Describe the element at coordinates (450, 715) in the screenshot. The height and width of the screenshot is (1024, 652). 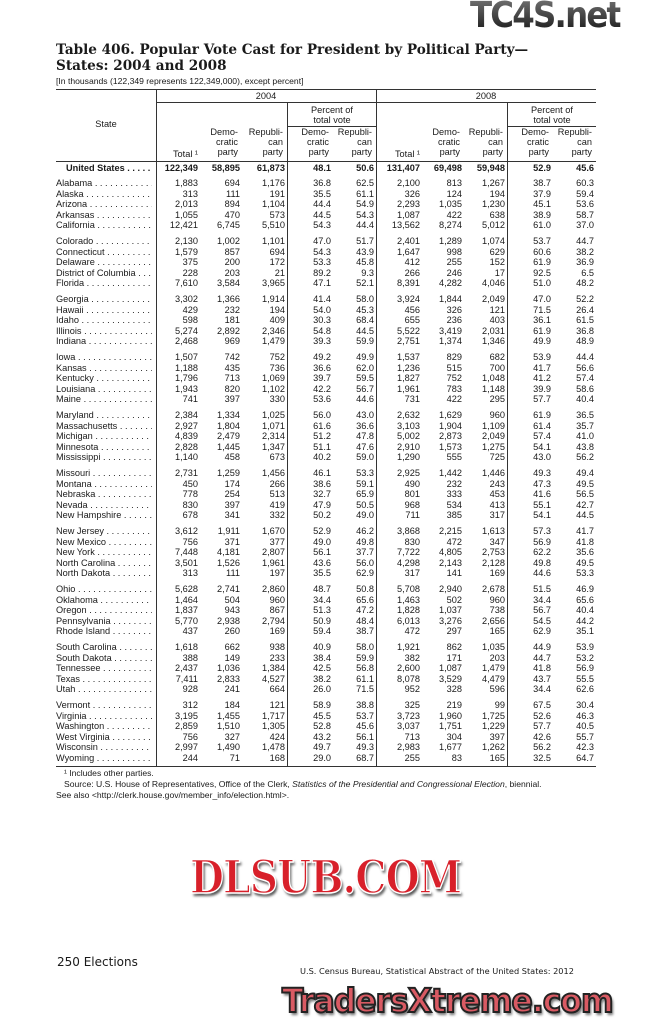
I see `cell-2008-democratic: 1,960` at that location.